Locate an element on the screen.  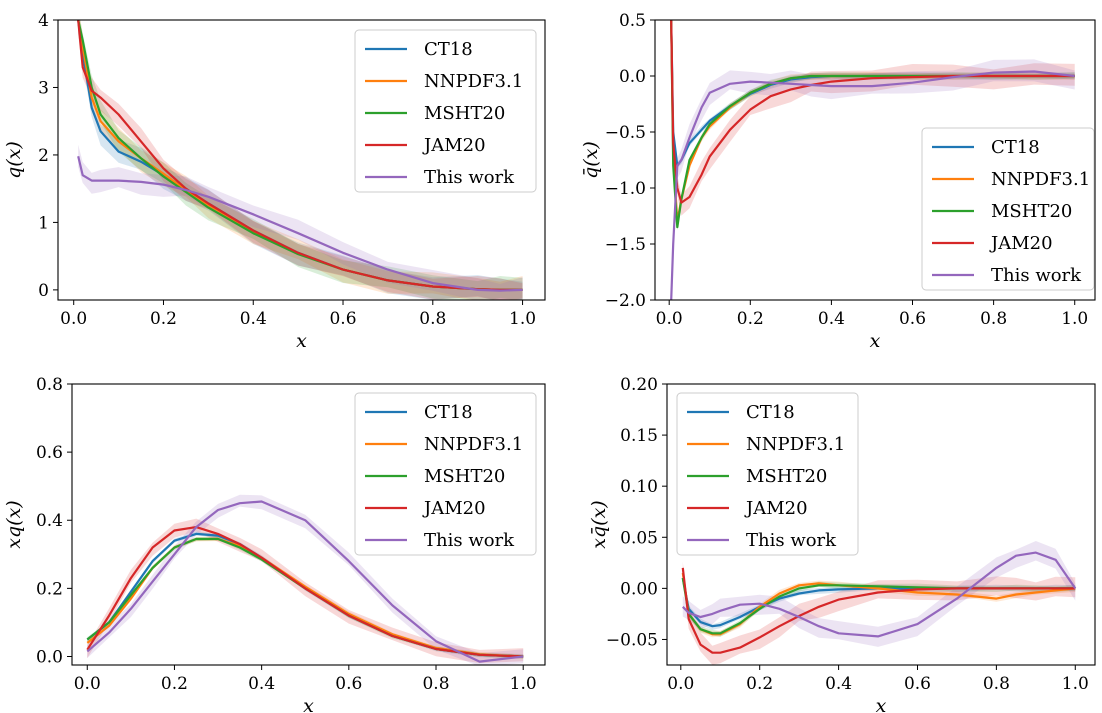
y-tick-label: −0.5 is located at coordinates (625, 133).